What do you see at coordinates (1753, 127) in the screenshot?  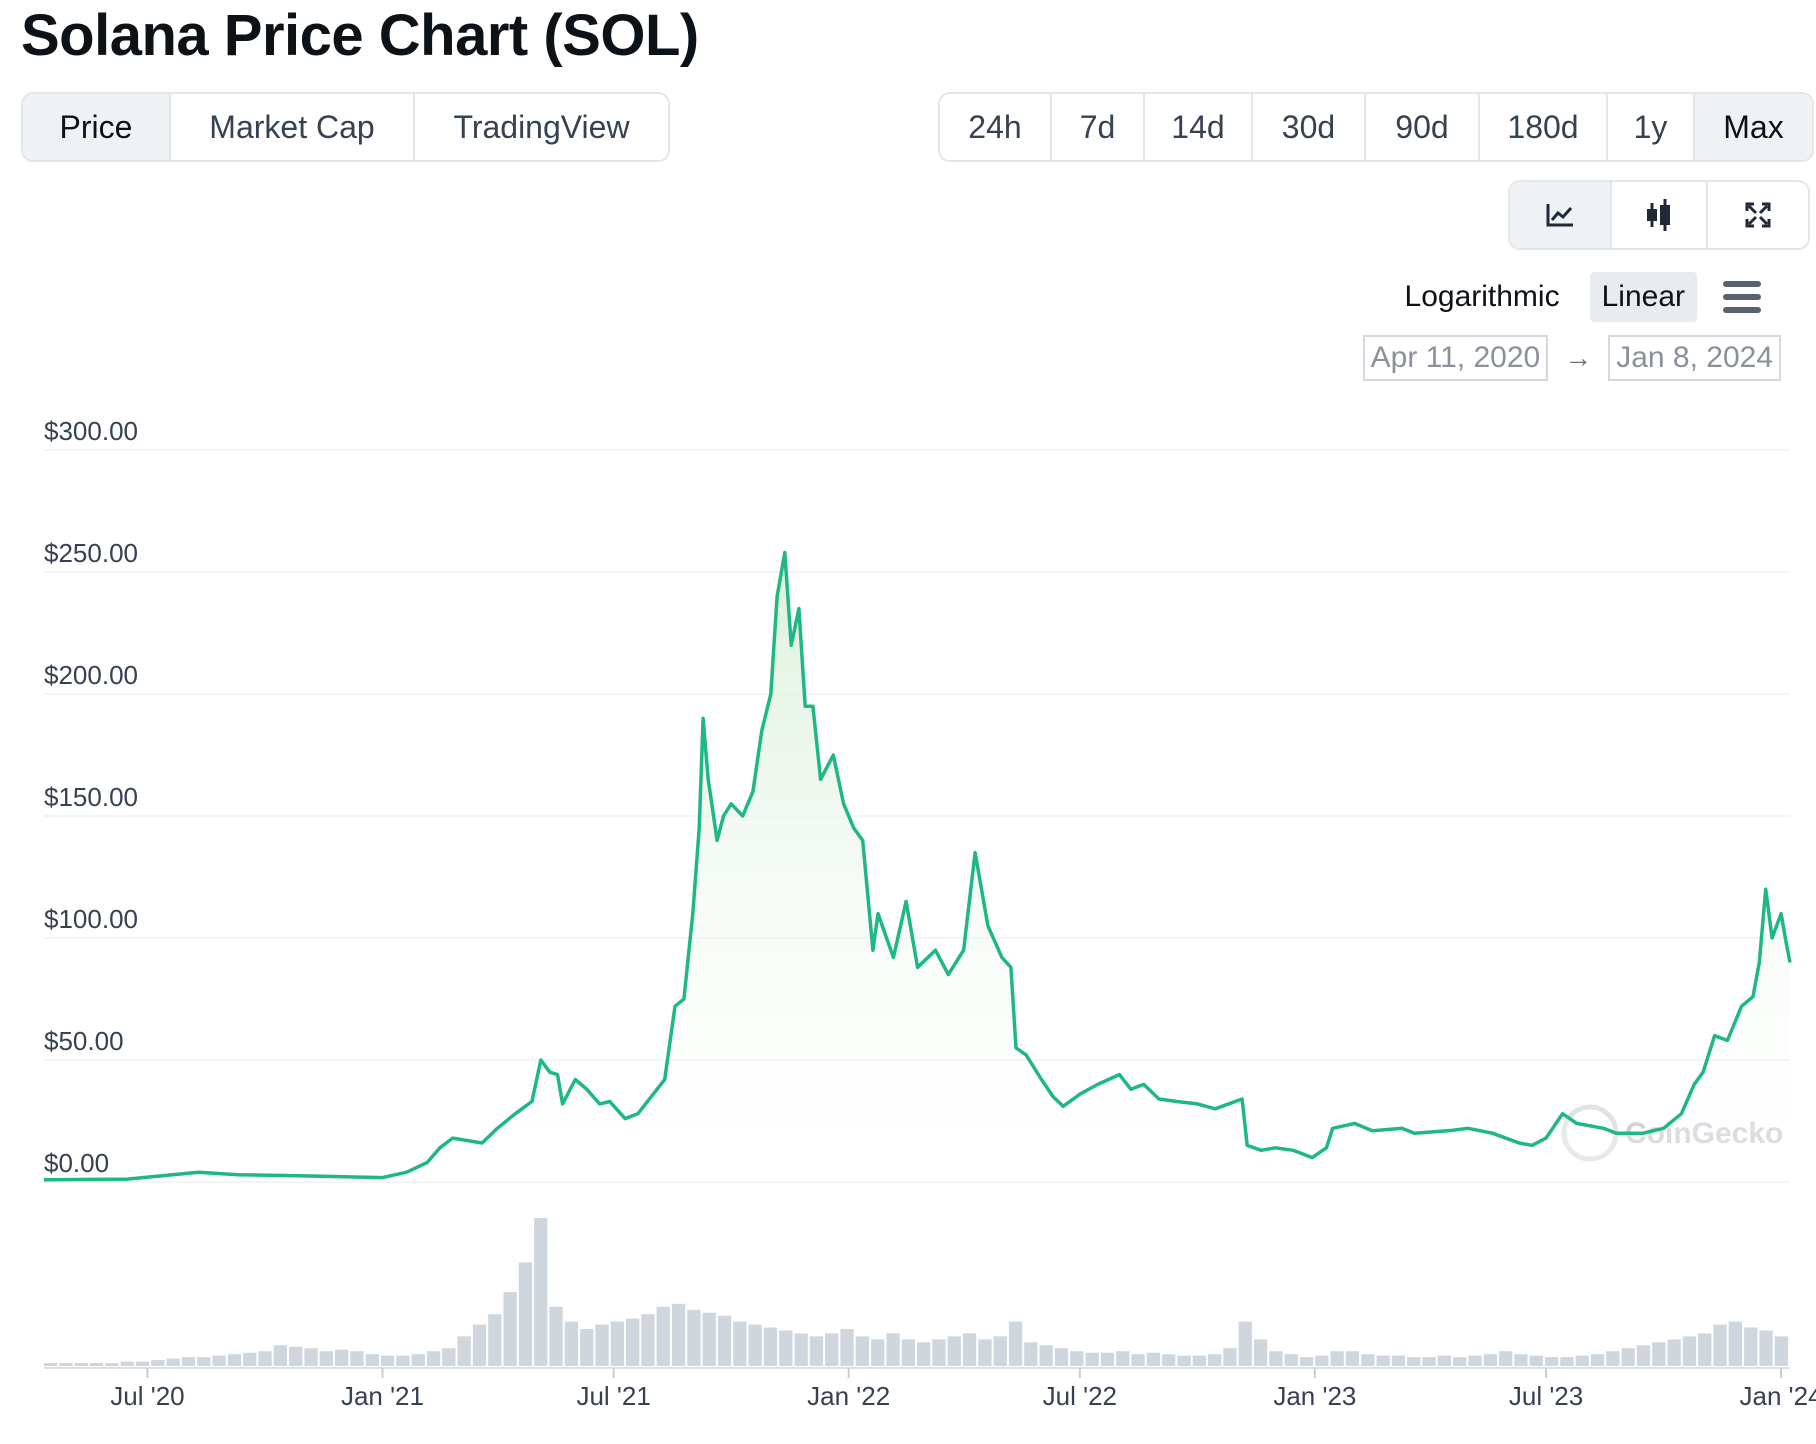 I see `range-max-button: Max` at bounding box center [1753, 127].